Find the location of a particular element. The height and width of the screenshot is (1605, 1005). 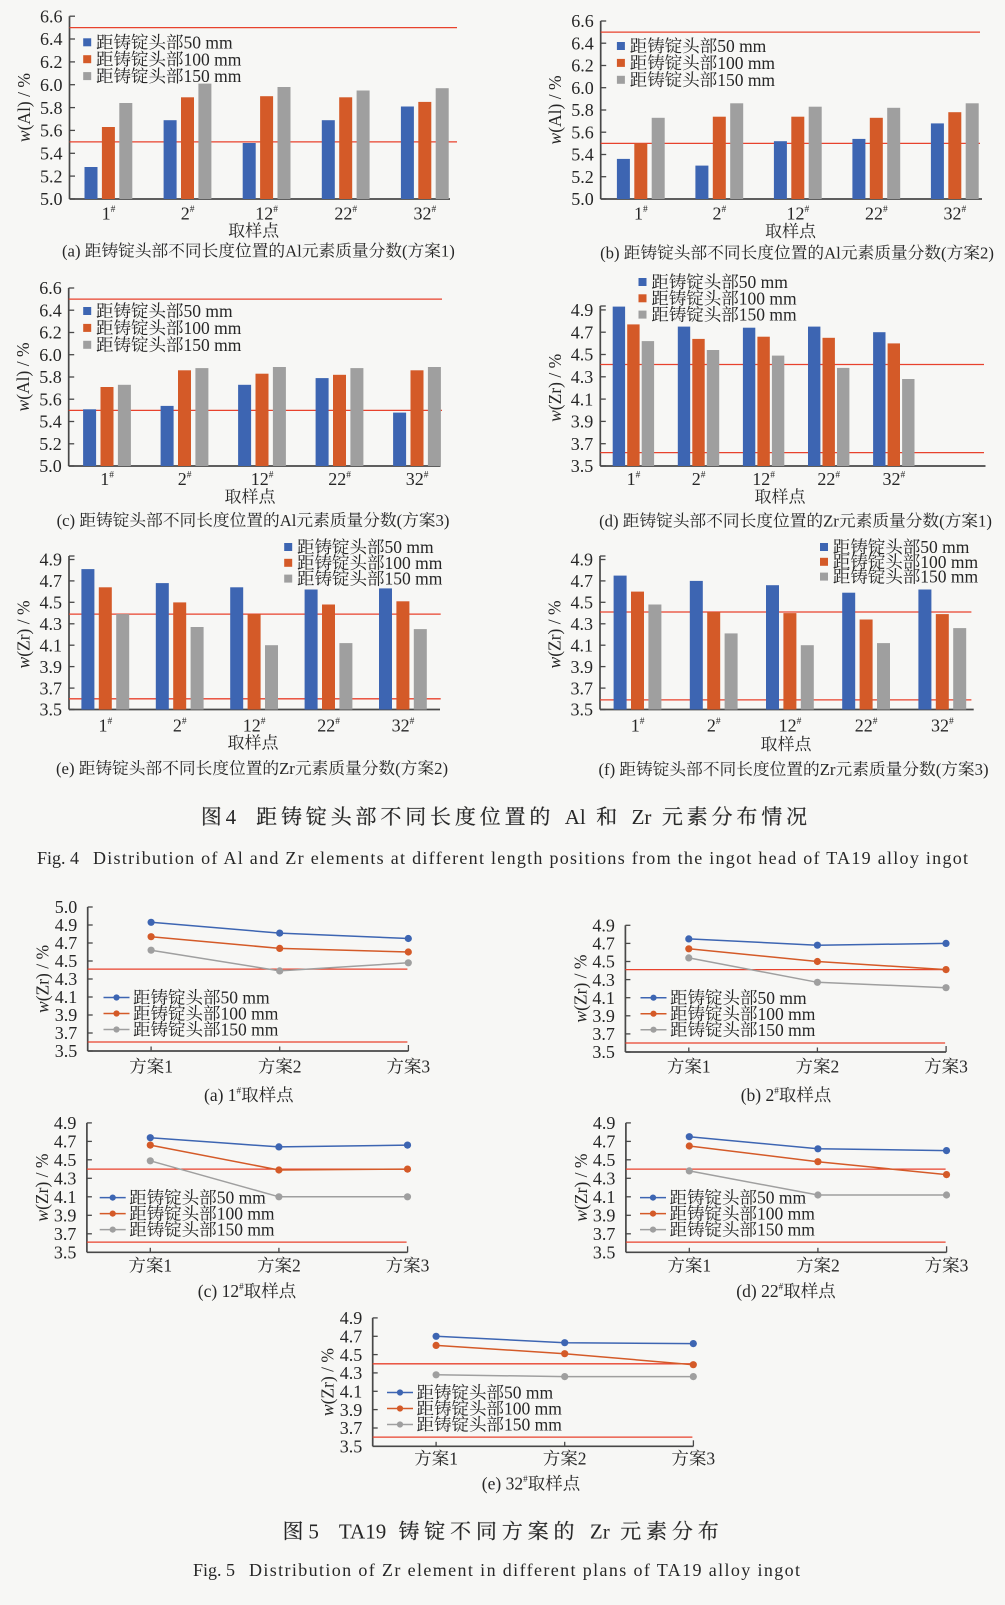

svg-text: 5 is located at coordinates (313, 1532).